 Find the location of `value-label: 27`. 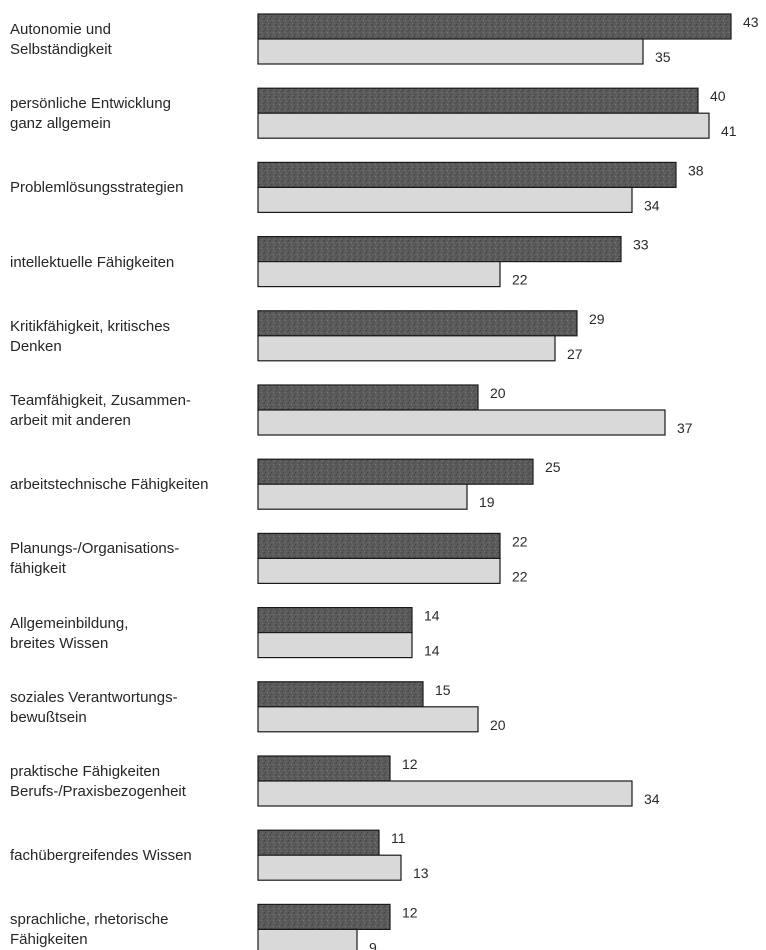

value-label: 27 is located at coordinates (575, 354).